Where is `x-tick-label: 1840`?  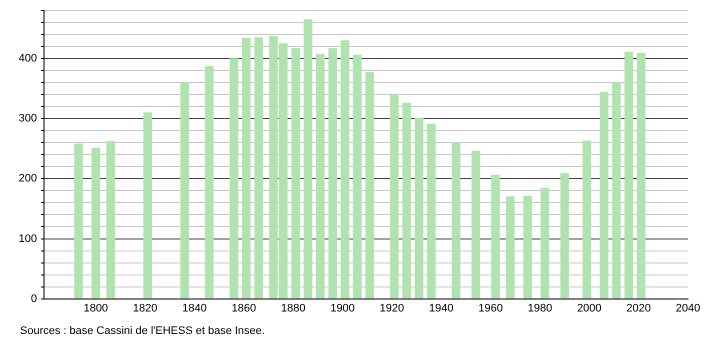
x-tick-label: 1840 is located at coordinates (194, 308).